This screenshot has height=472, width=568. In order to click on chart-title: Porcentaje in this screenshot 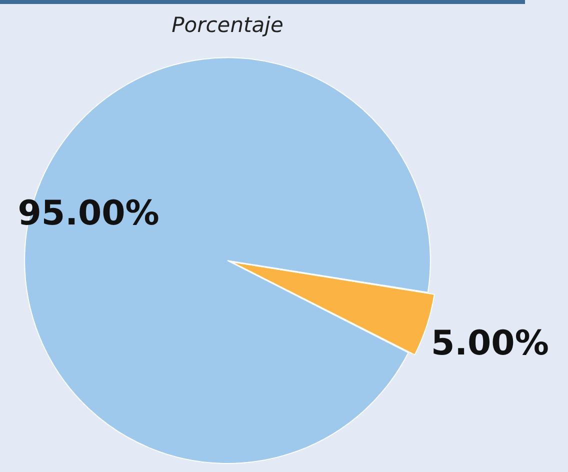, I will do `click(228, 25)`.